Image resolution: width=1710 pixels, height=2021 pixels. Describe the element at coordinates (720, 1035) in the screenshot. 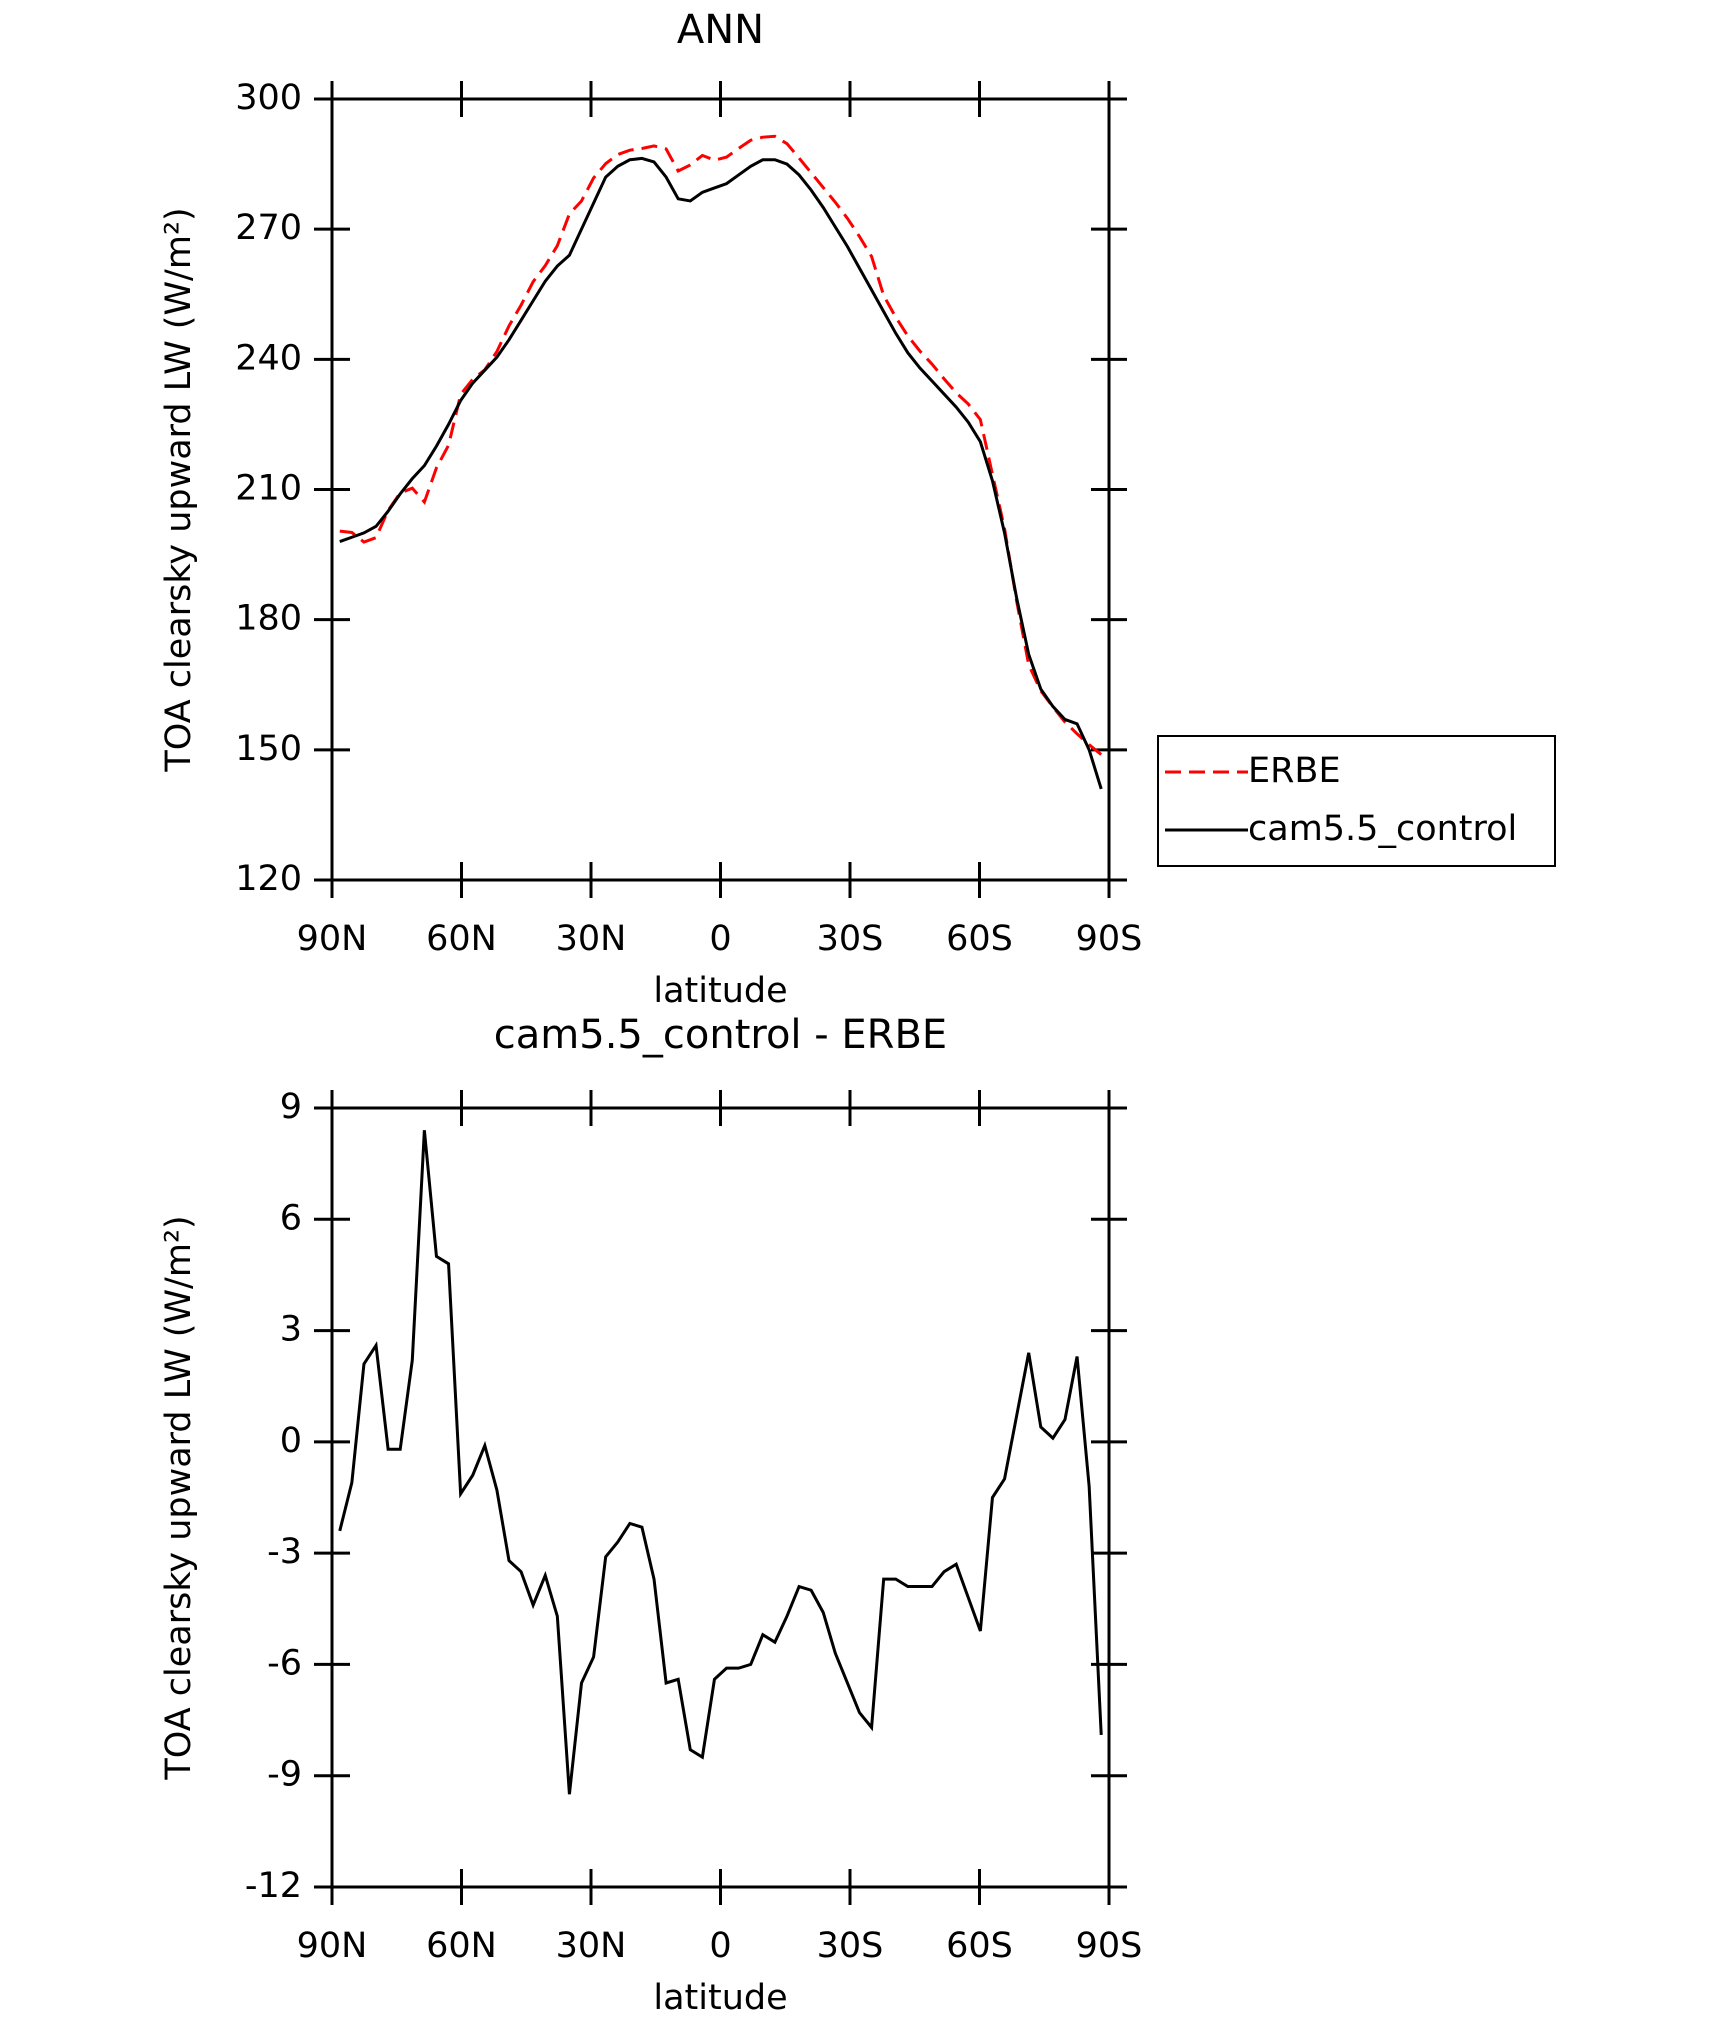

I see `chart-title: cam5.5_control - ERBE` at that location.